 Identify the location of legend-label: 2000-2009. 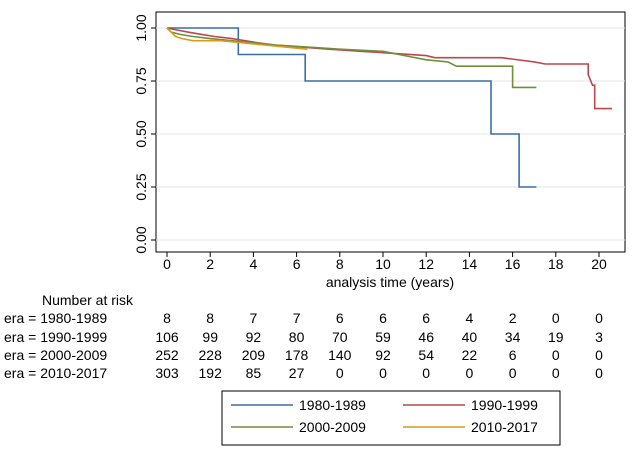
(332, 427).